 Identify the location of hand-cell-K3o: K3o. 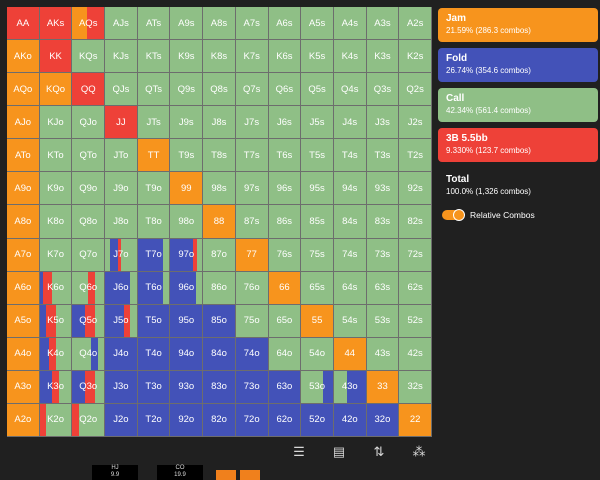
(56, 387).